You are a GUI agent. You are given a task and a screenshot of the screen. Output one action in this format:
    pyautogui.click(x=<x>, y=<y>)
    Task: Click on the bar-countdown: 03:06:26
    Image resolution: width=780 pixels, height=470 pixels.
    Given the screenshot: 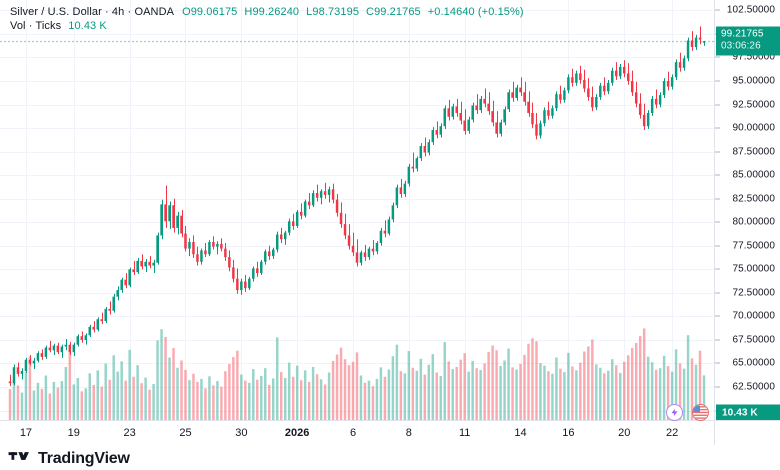 What is the action you would take?
    pyautogui.click(x=741, y=46)
    